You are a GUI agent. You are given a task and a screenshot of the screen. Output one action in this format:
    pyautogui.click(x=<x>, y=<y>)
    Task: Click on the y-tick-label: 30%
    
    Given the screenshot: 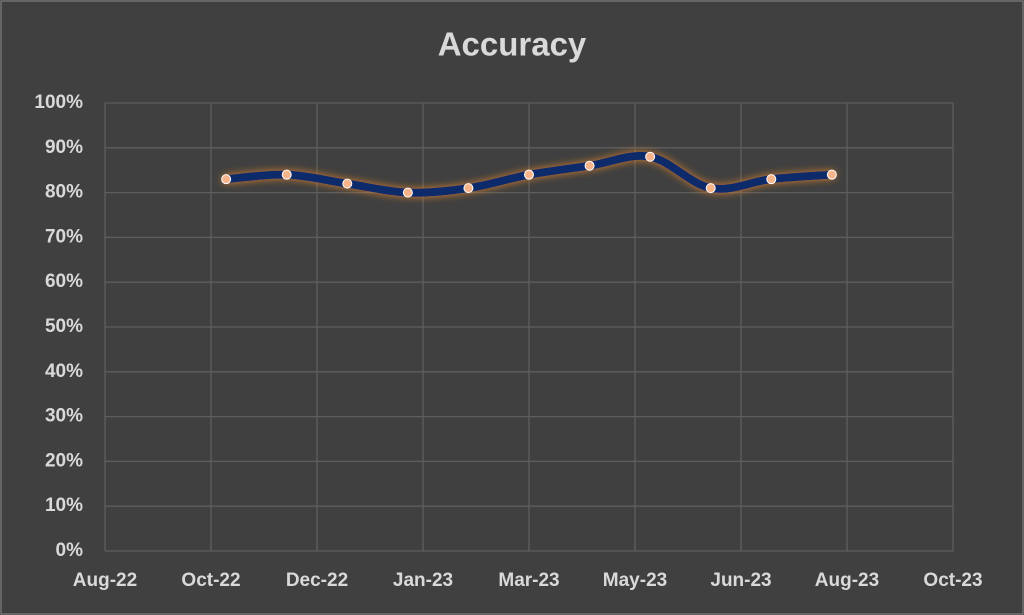 What is the action you would take?
    pyautogui.click(x=64, y=416)
    